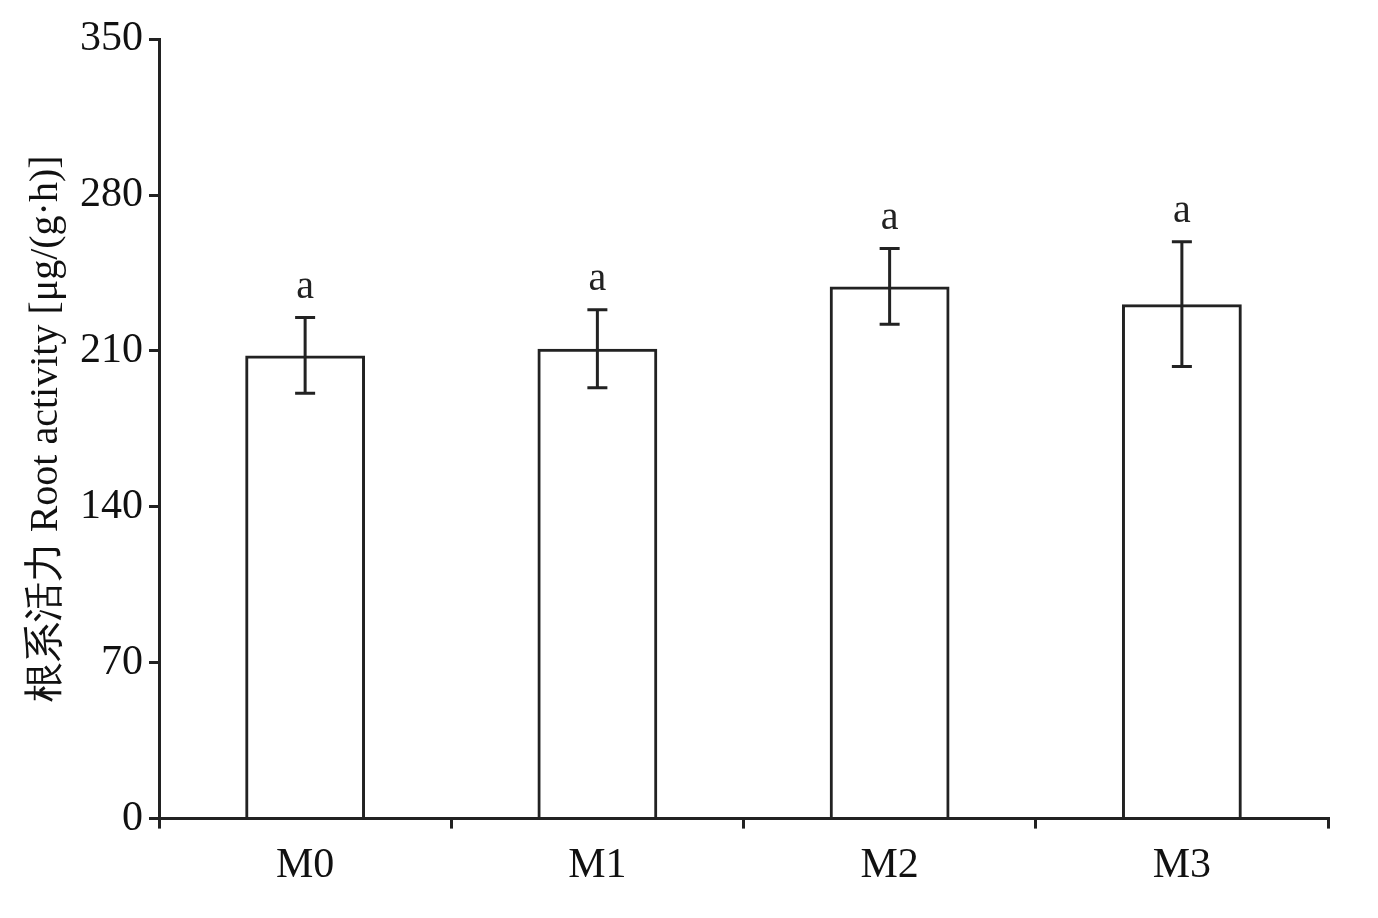 The width and height of the screenshot is (1378, 918). Describe the element at coordinates (111, 503) in the screenshot. I see `y-tick-label: 140` at that location.